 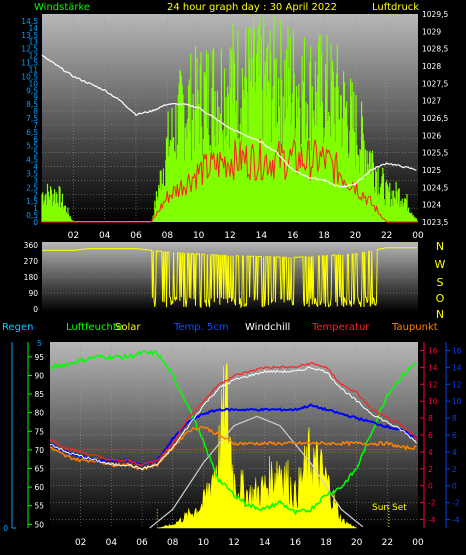 I want to click on temperature-tick-label: -4, so click(x=432, y=520).